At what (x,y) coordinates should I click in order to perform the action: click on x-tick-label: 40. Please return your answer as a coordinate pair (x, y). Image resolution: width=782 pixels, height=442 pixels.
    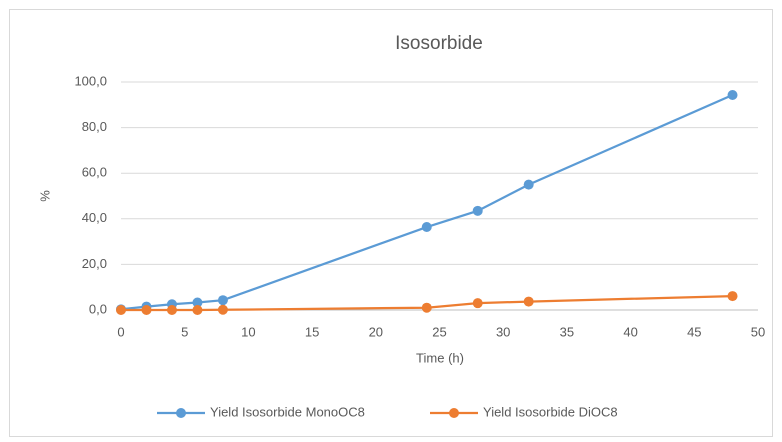
    Looking at the image, I should click on (630, 331).